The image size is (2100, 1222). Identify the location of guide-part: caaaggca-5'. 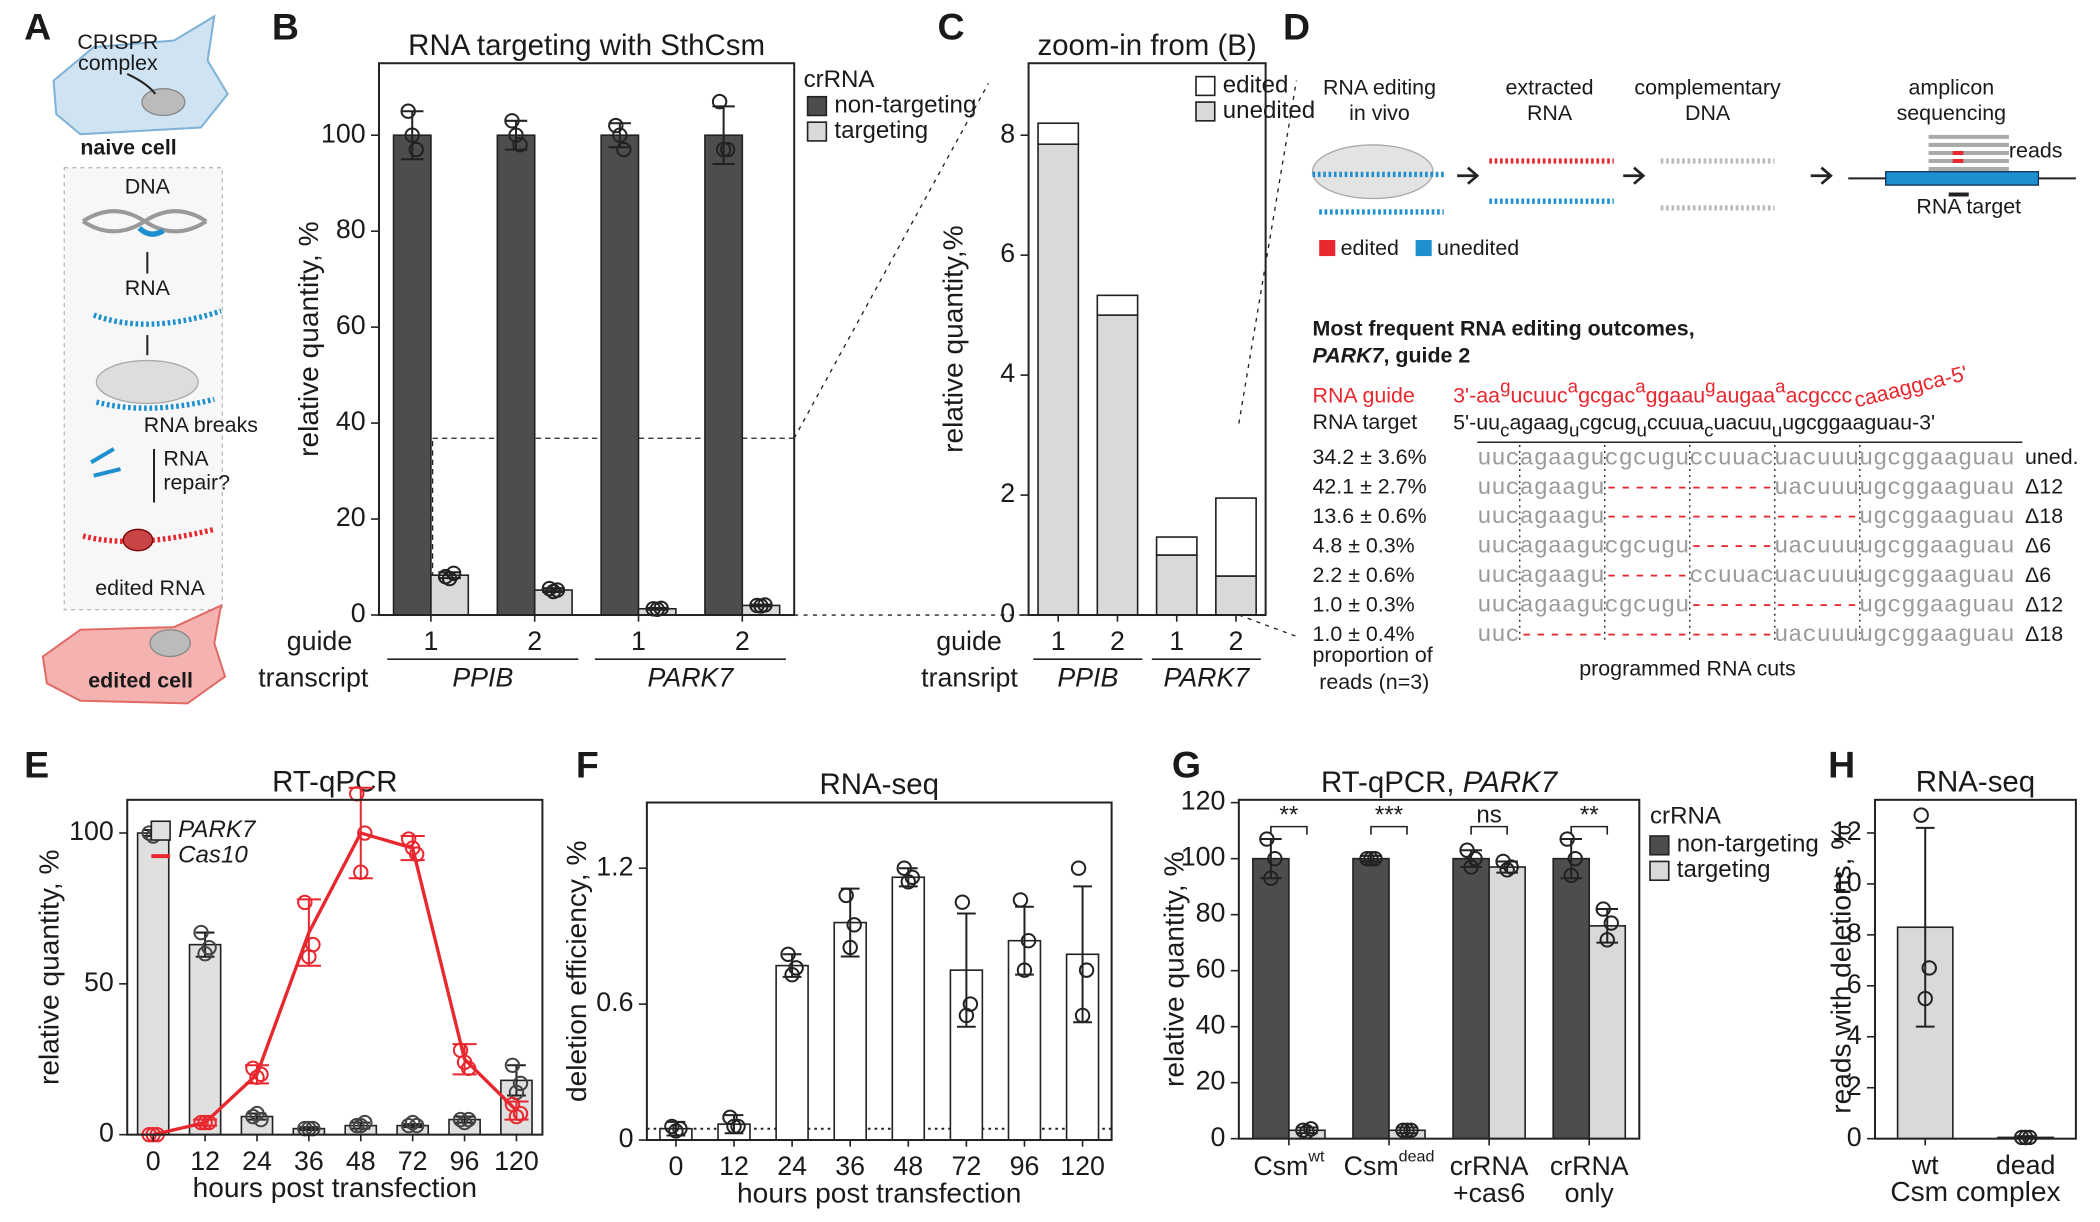
(1911, 386).